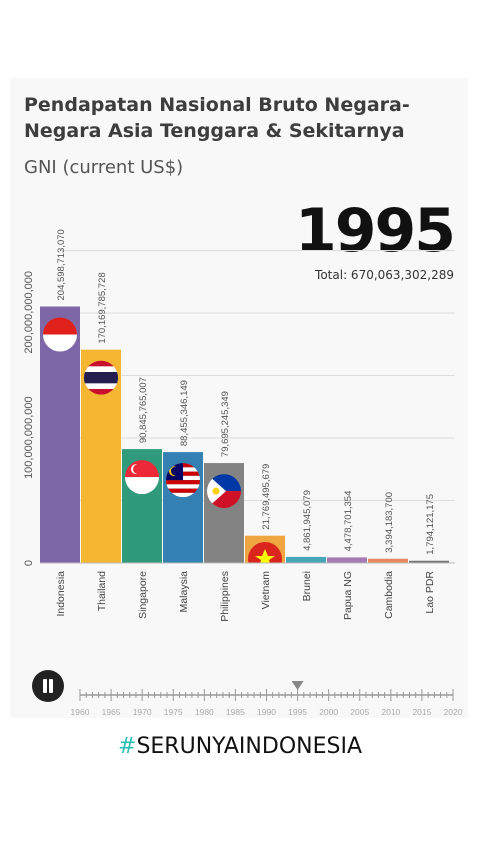 The width and height of the screenshot is (480, 854). What do you see at coordinates (429, 561) in the screenshot?
I see `bar-lao-pdr` at bounding box center [429, 561].